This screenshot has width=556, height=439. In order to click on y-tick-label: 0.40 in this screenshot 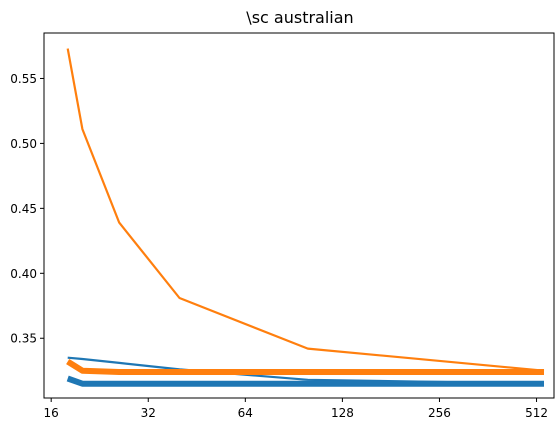, I will do `click(23, 274)`.